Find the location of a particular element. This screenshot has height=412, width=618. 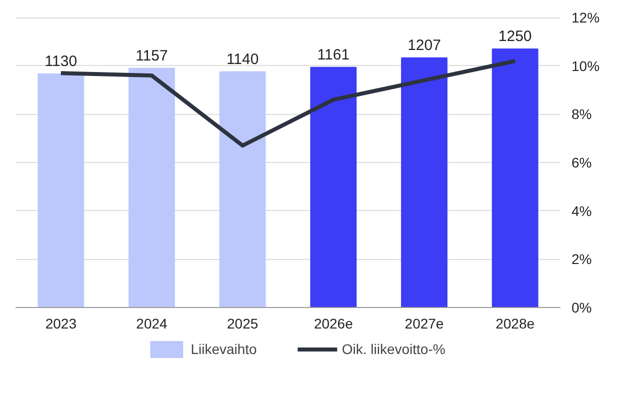

data-label: 1130 is located at coordinates (61, 61).